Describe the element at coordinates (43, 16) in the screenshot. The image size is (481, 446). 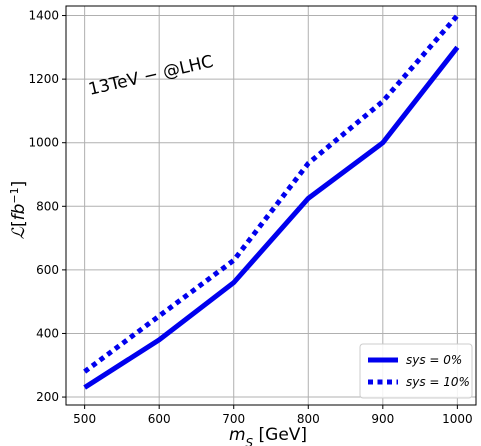
I see `y-tick-label: 1400` at that location.